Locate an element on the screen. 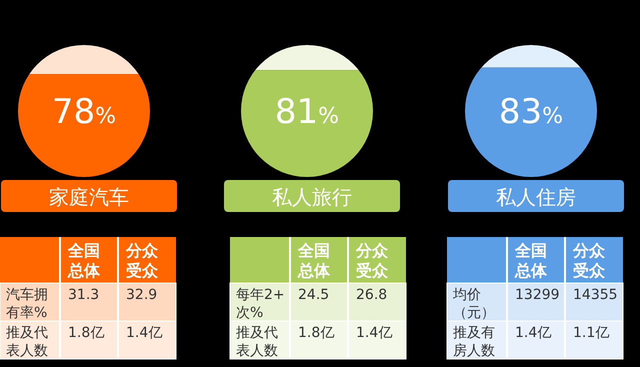 The image size is (640, 367). category-label: 均价（元） is located at coordinates (474, 304).